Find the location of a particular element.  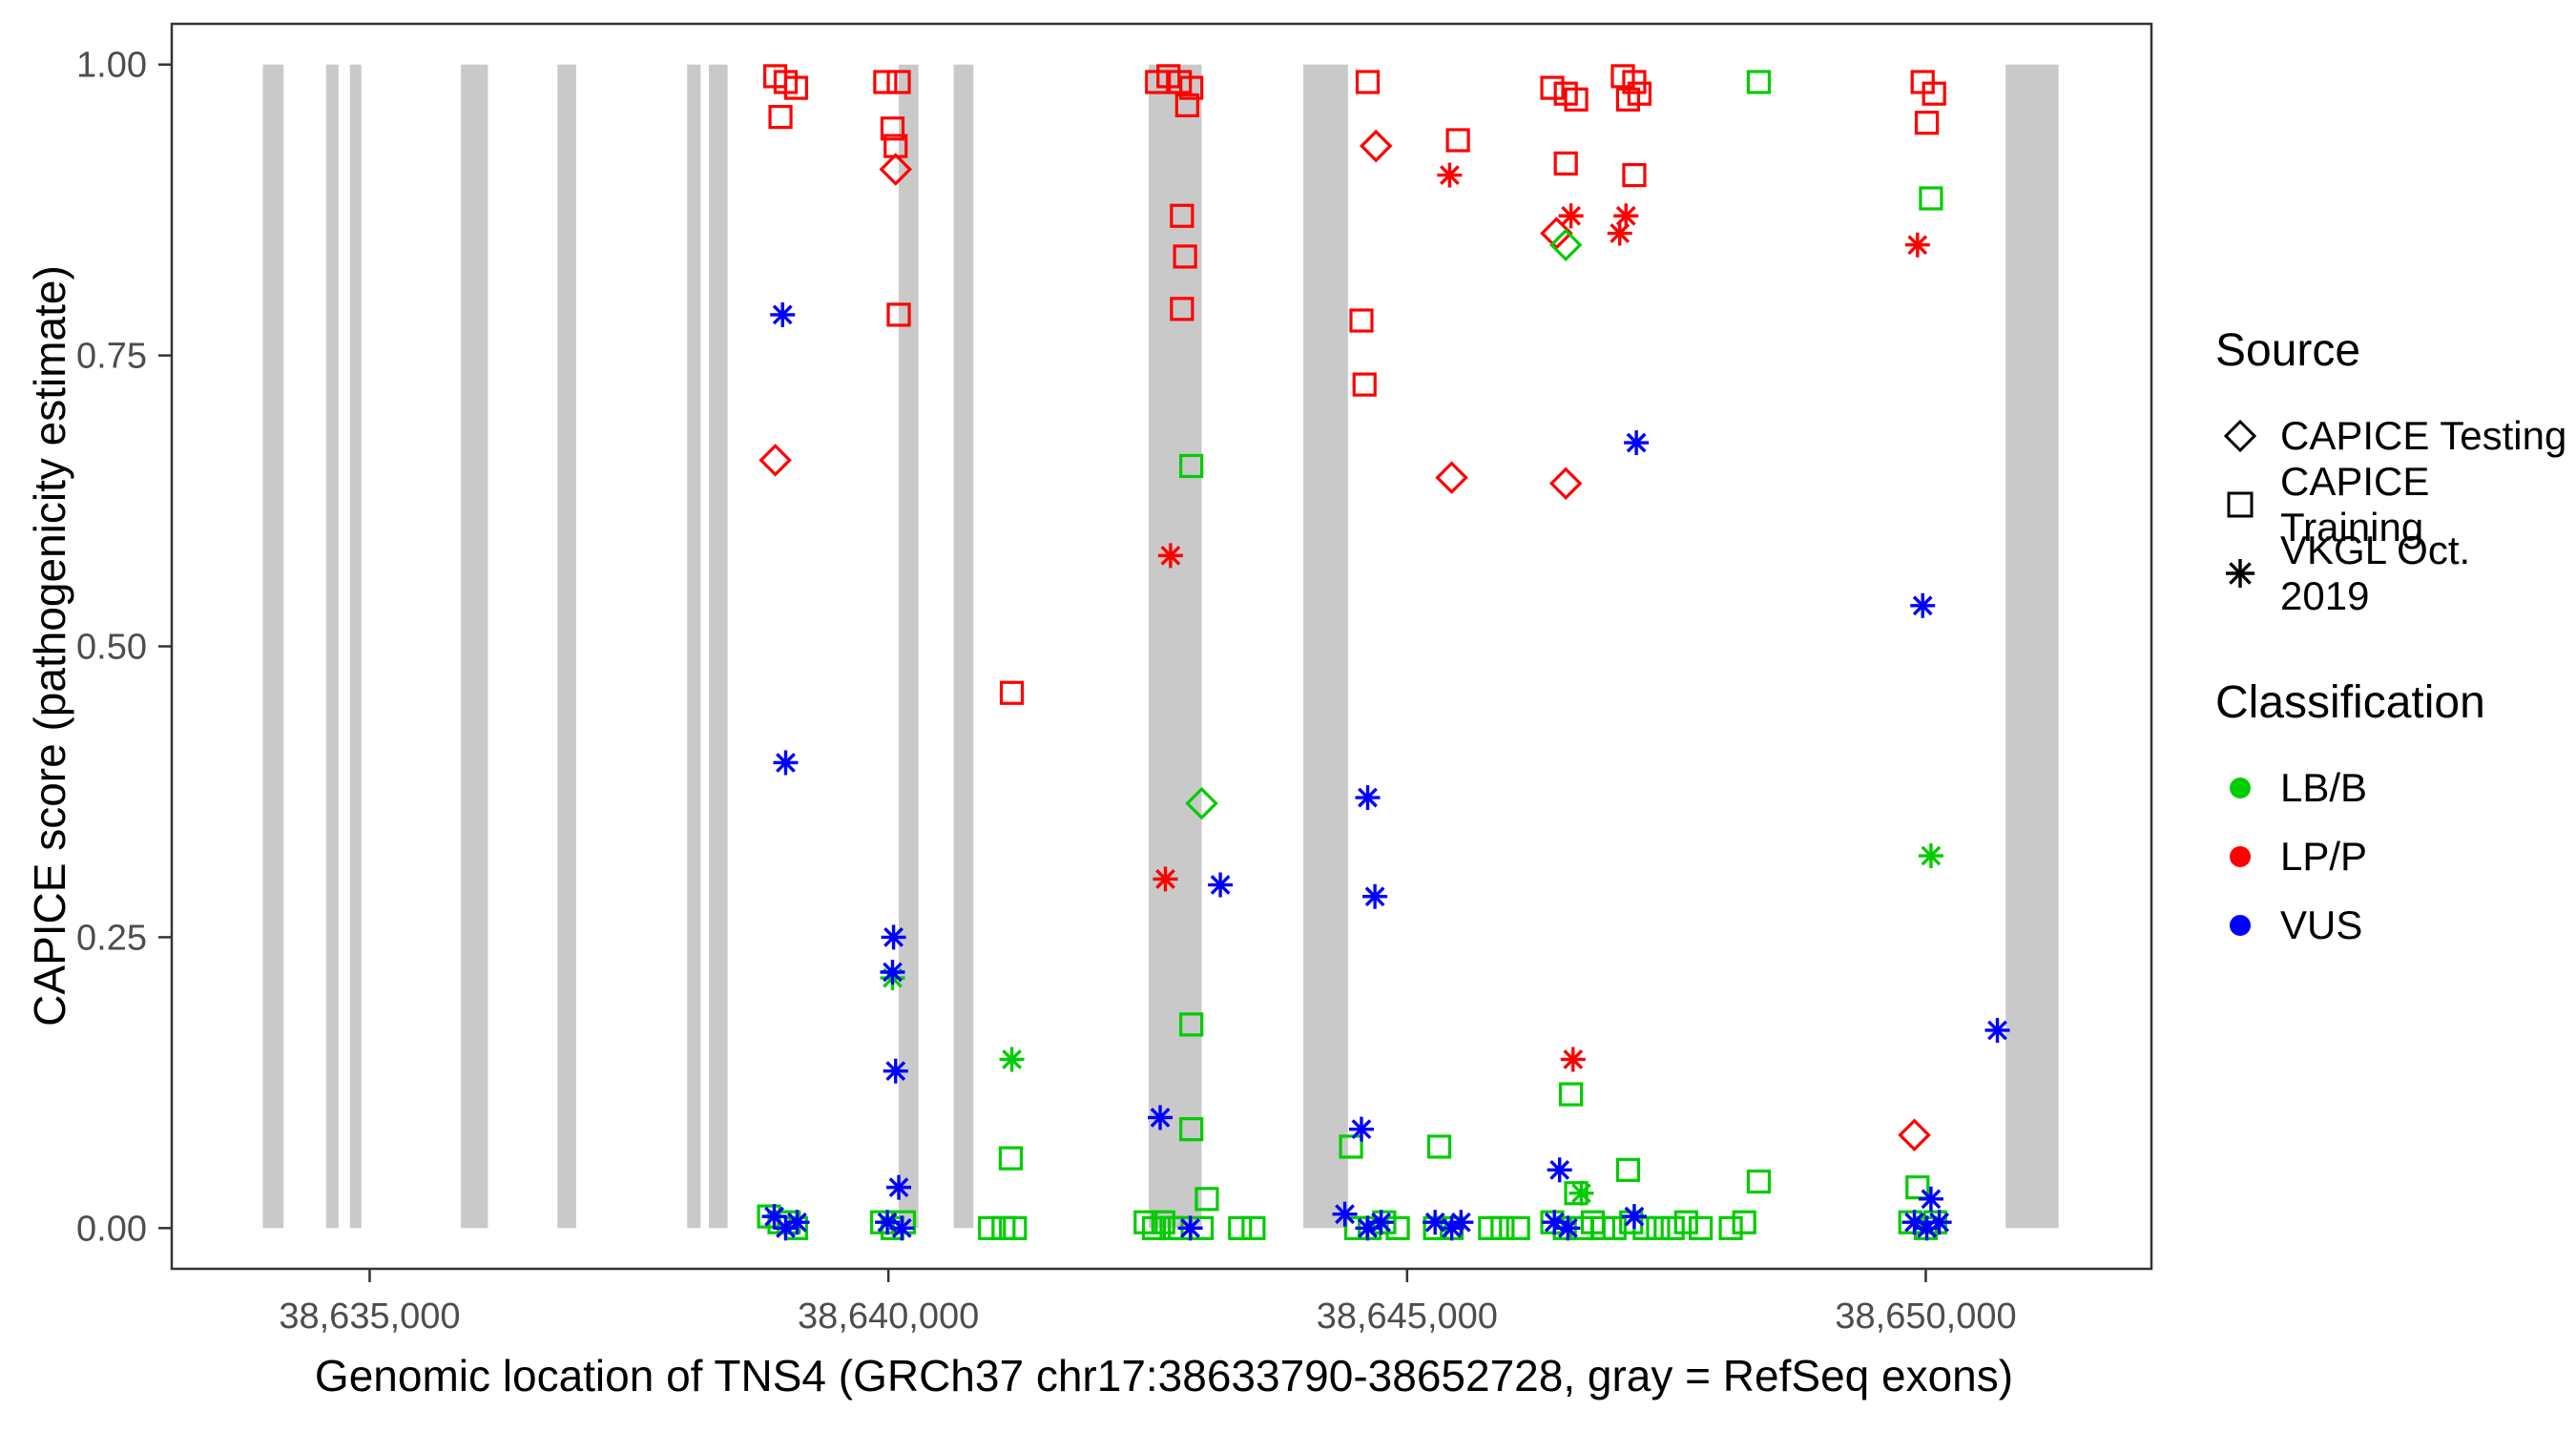

legend-group-source: Source CAPICE Testing CAPICE Training is located at coordinates (2391, 471).